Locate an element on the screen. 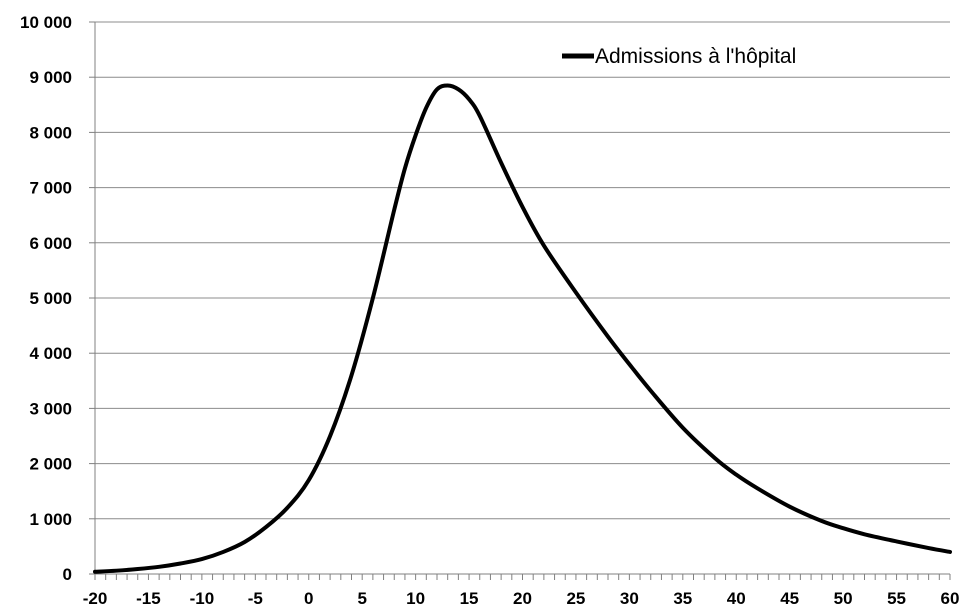 Image resolution: width=964 pixels, height=613 pixels. x-tick-label-0: -20 is located at coordinates (95, 598).